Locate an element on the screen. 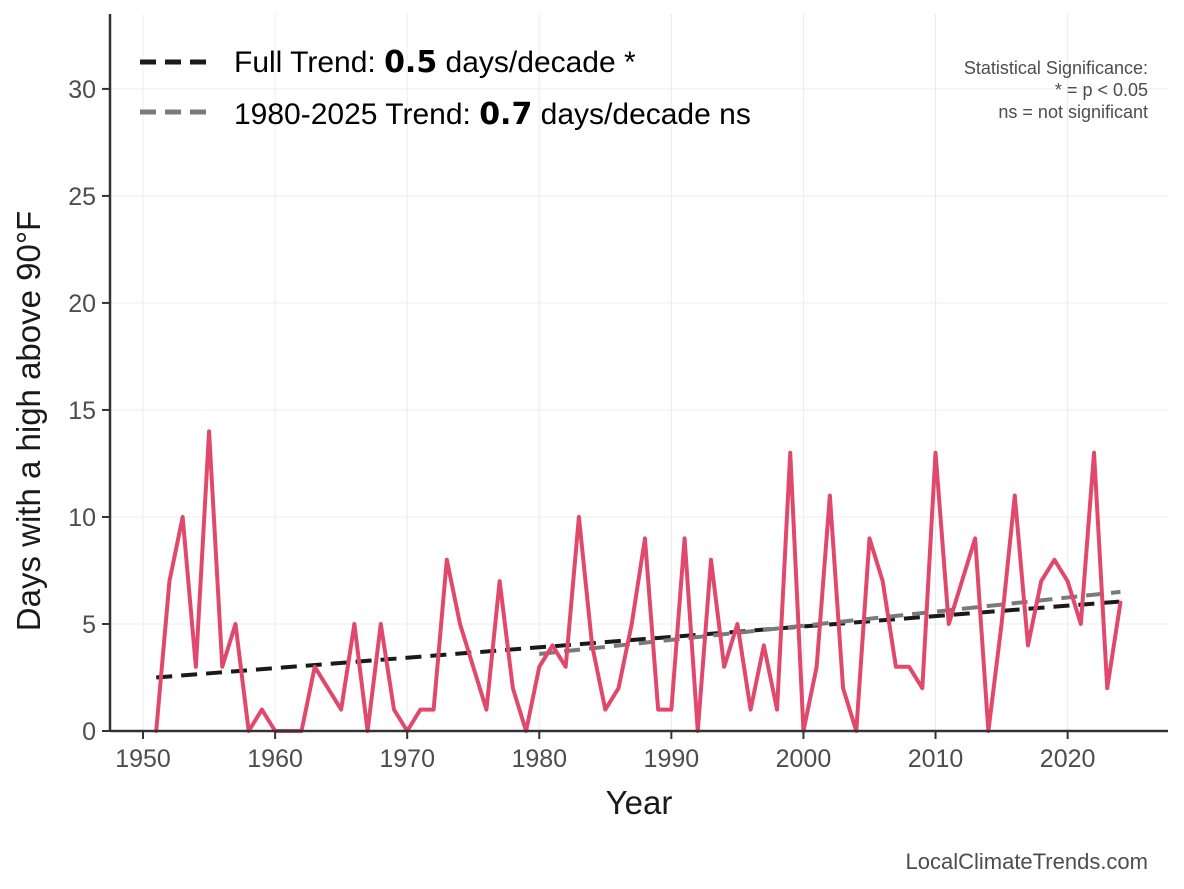  significance-note-line3: ns = not significant is located at coordinates (1073, 112).